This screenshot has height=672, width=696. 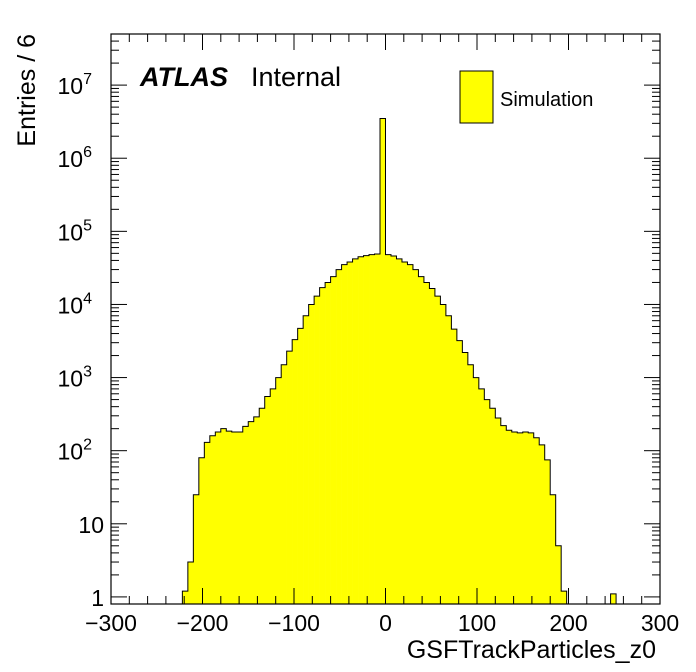 I want to click on x-axis-tick-labels: −300 −200 −100 0 100 200 300, so click(x=382, y=623).